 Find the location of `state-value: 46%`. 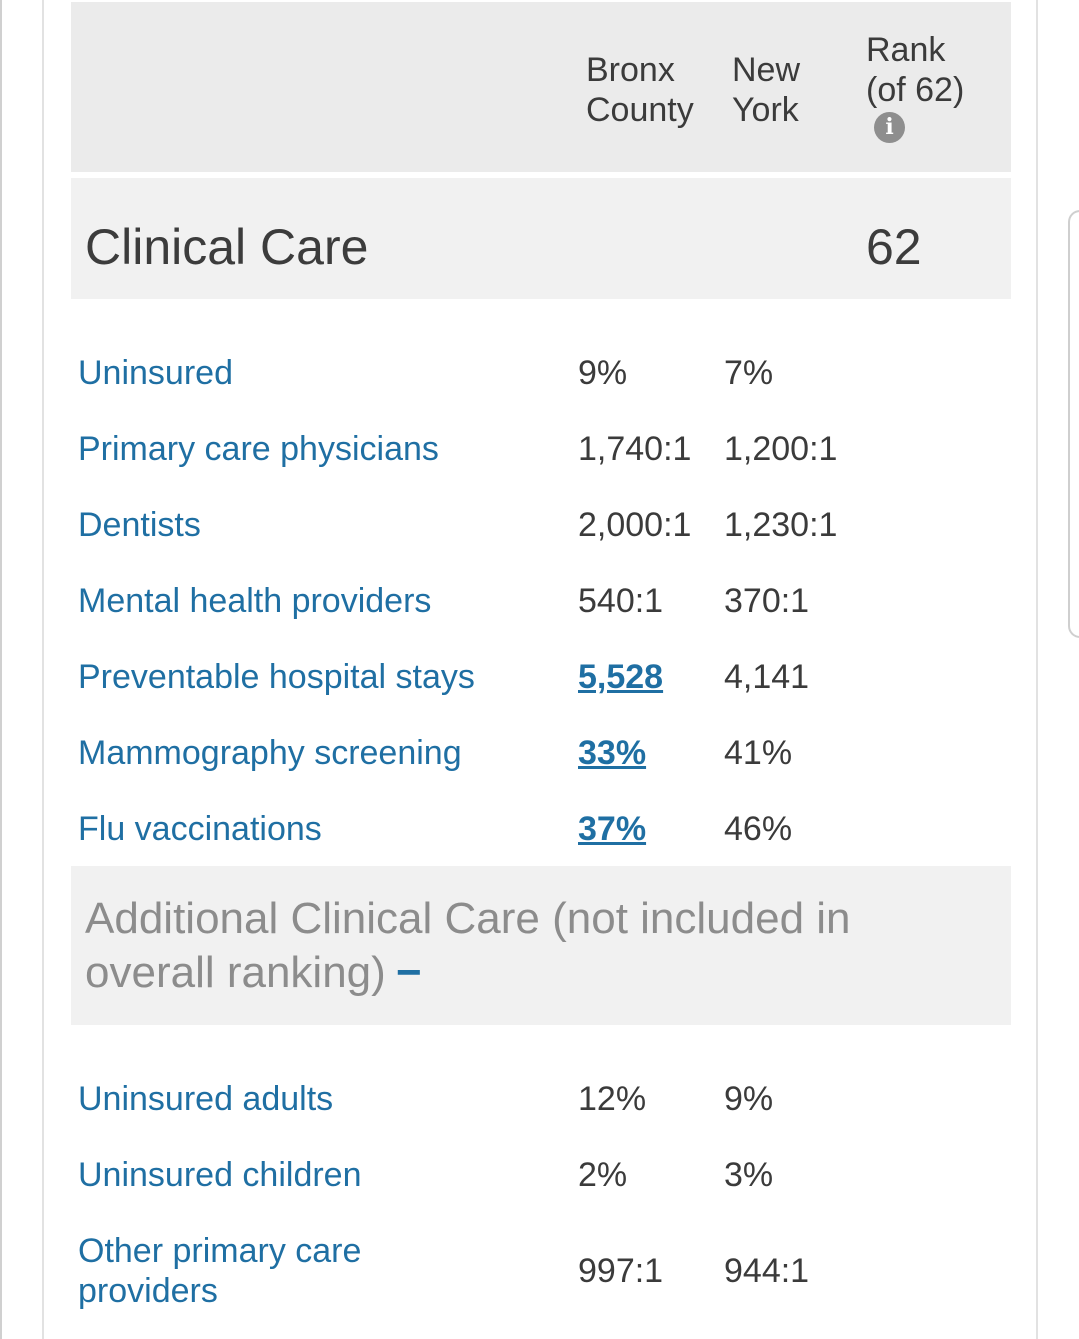

state-value: 46% is located at coordinates (758, 829).